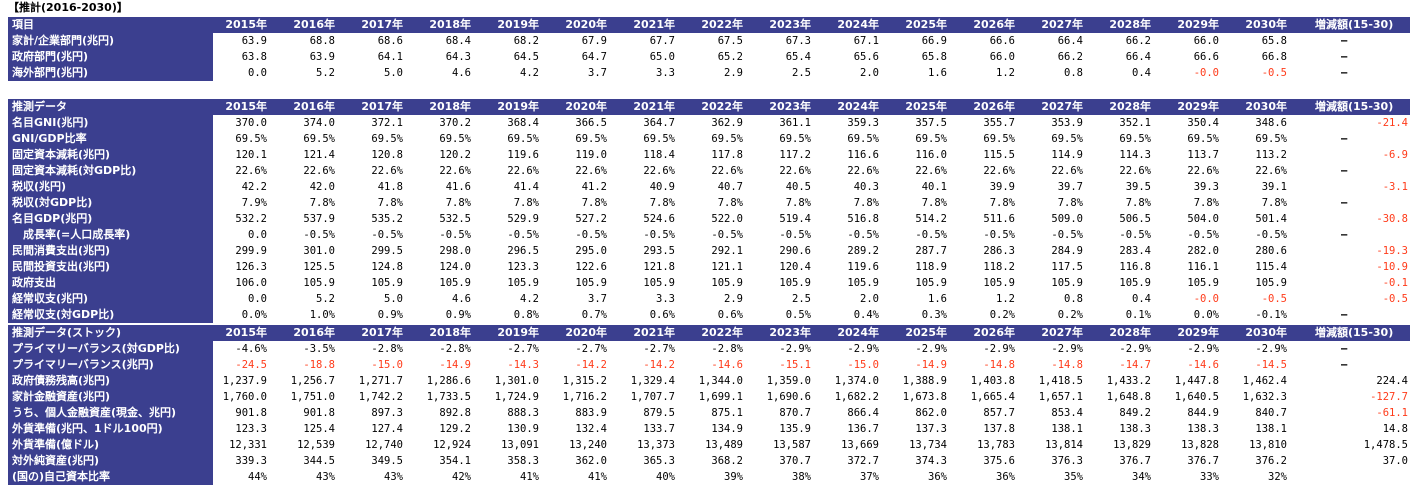 This screenshot has height=492, width=1418. I want to click on data-cell: 13,240, so click(588, 445).